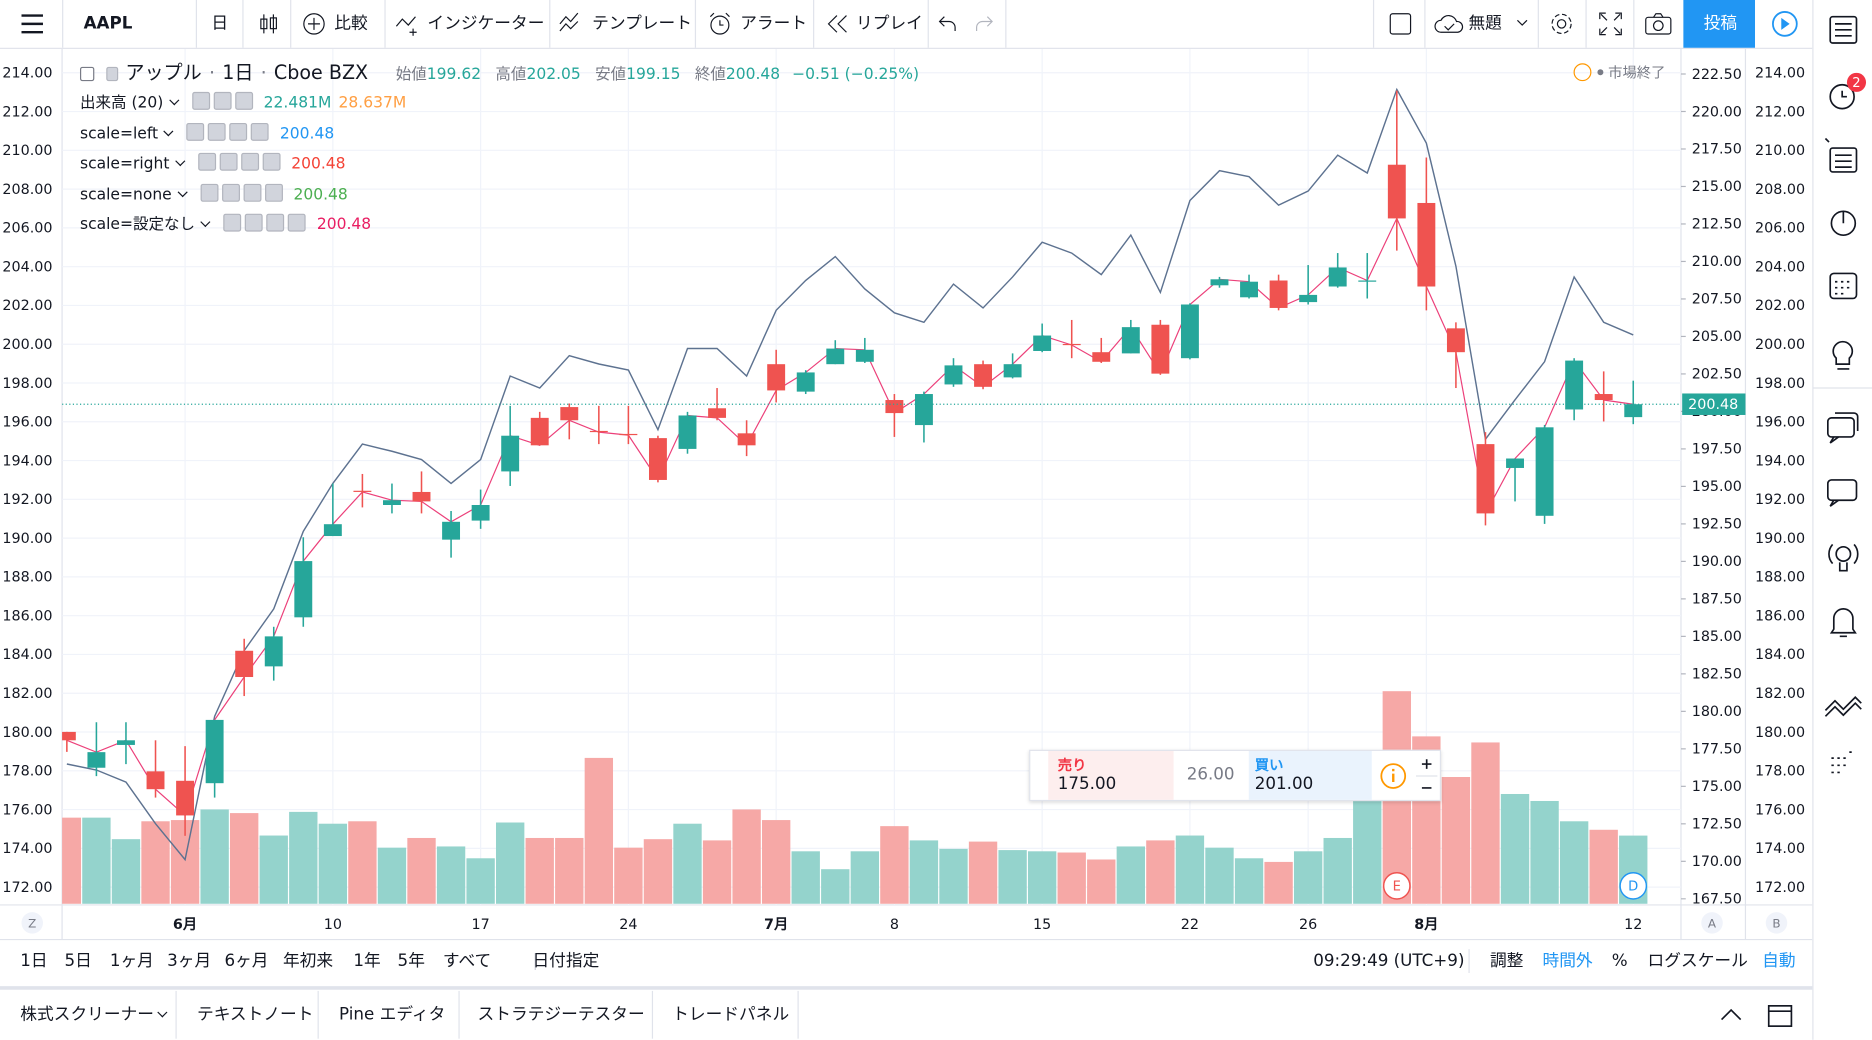 The height and width of the screenshot is (1040, 1872). Describe the element at coordinates (1393, 776) in the screenshot. I see `info-icon` at that location.